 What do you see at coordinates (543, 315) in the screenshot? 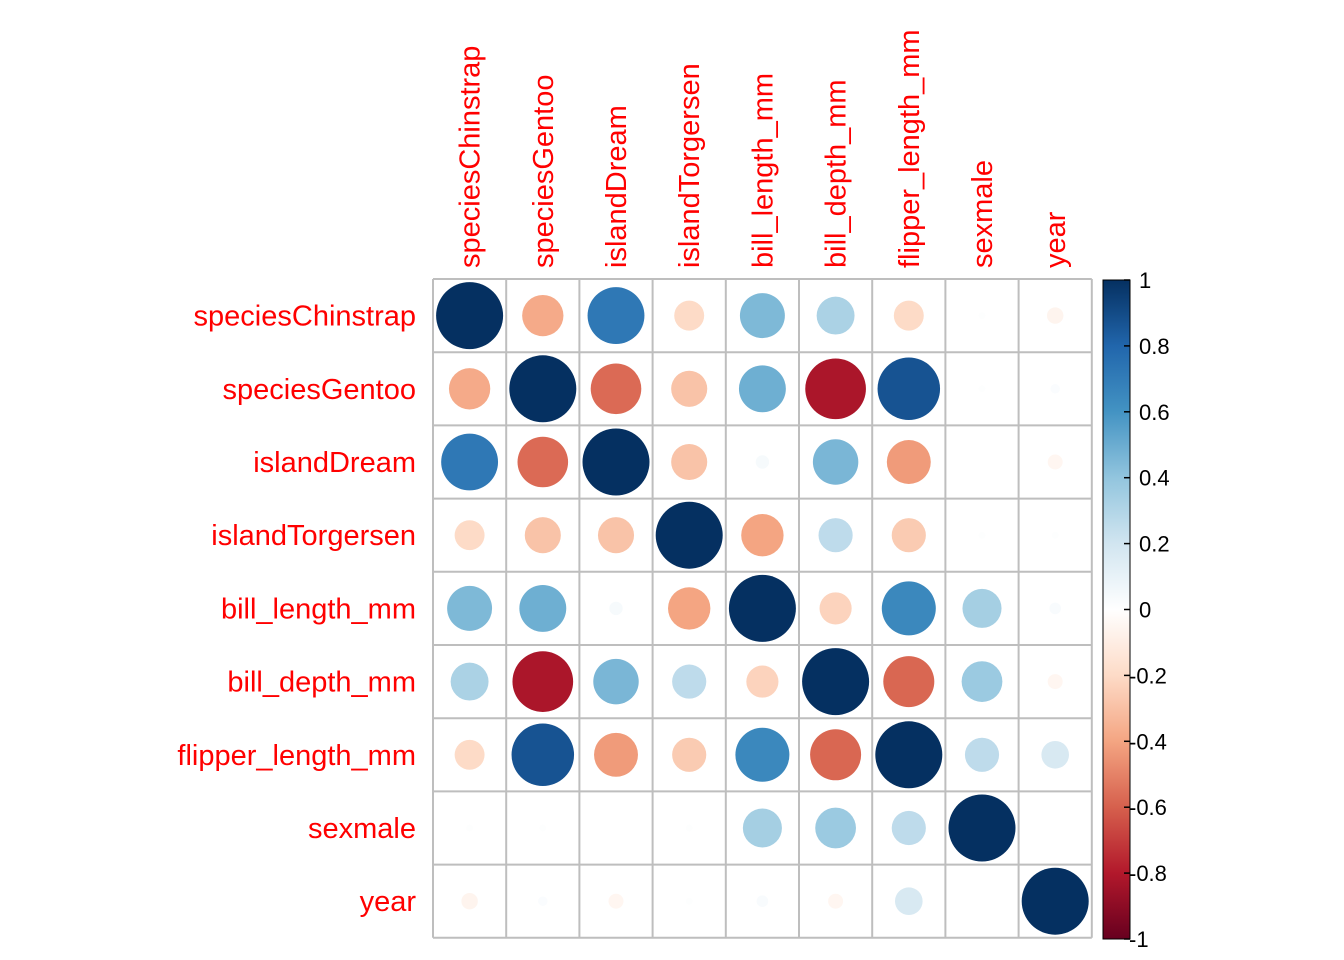
I see `corr-circle-speciesChinstrap-speciesGentoo` at bounding box center [543, 315].